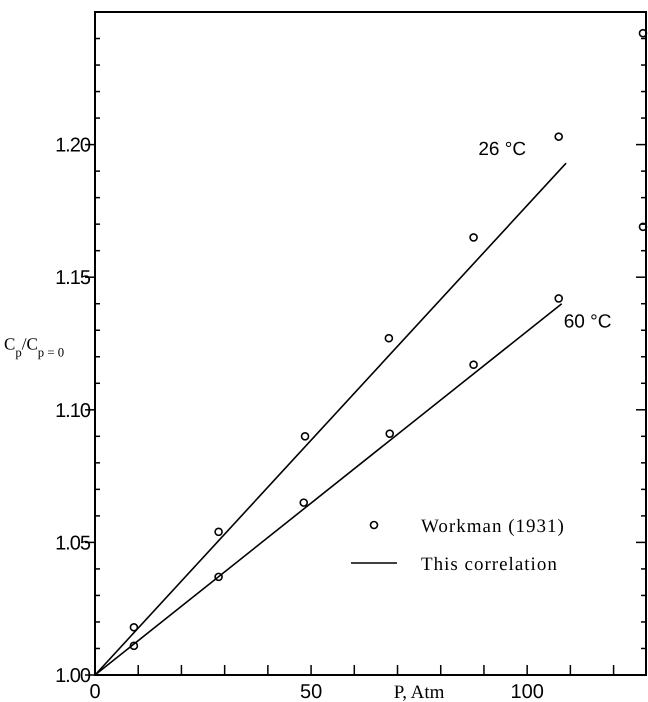 The image size is (648, 702). I want to click on y-tick-label: 1.15, so click(73, 278).